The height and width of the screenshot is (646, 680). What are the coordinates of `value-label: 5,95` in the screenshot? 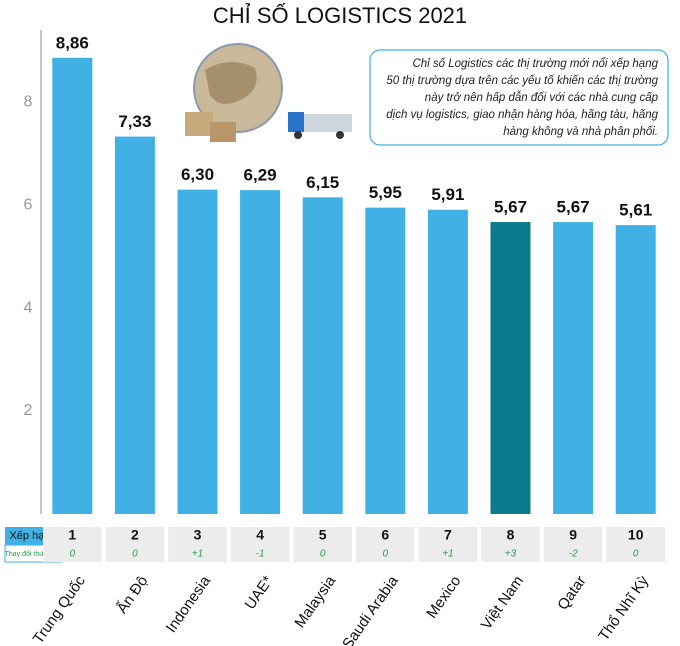 It's located at (385, 192).